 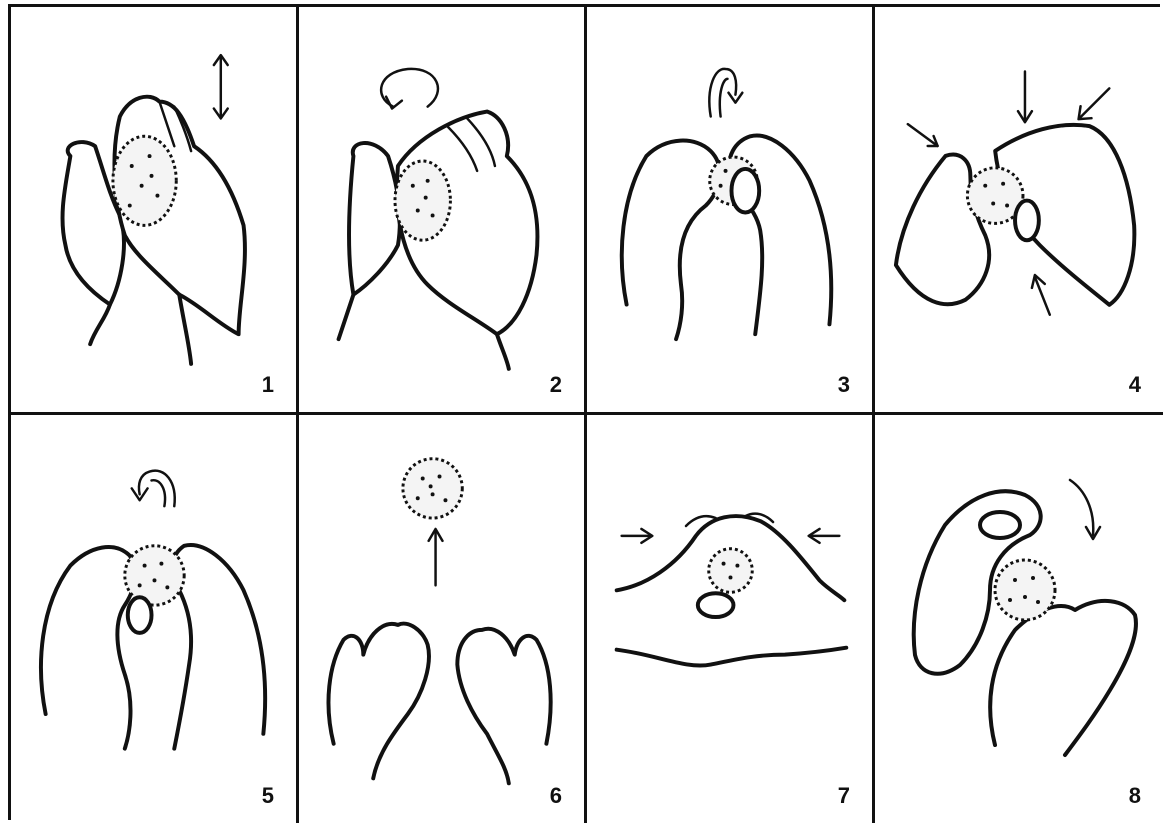 What do you see at coordinates (439, 621) in the screenshot?
I see `lather-lifting-illustration` at bounding box center [439, 621].